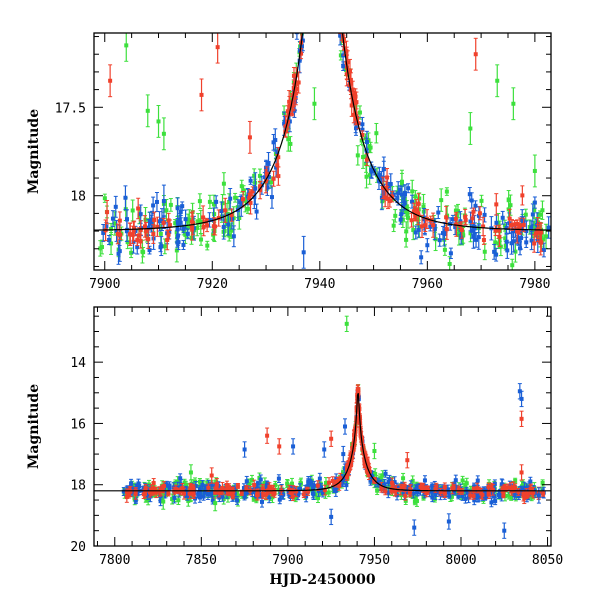 This screenshot has height=600, width=600. I want to click on x-tick-label: 7900, so click(287, 560).